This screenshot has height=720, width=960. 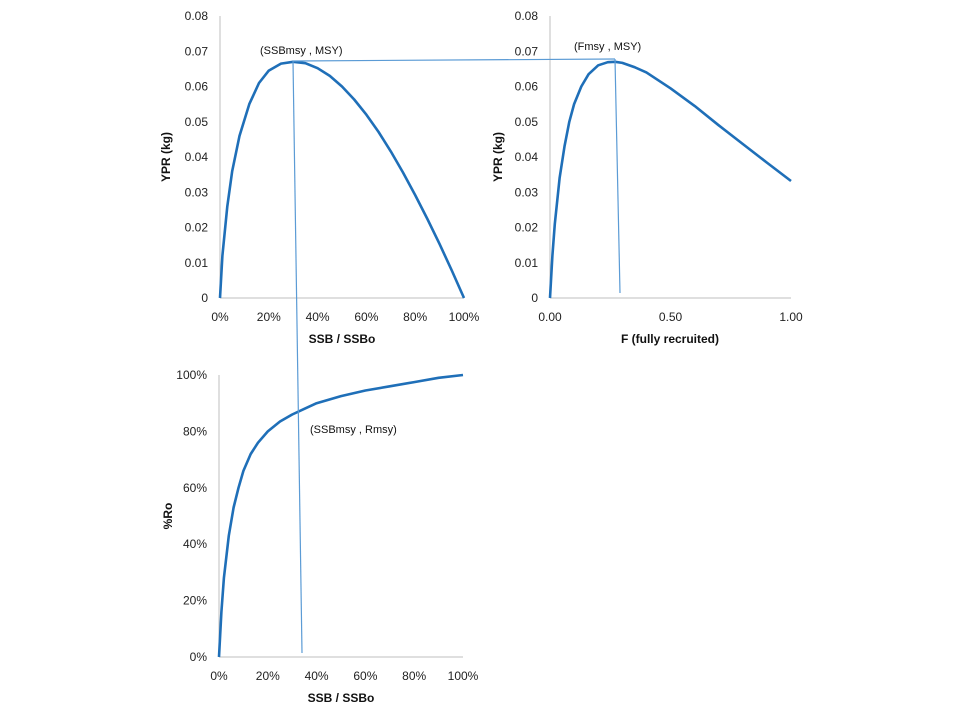 What do you see at coordinates (342, 179) in the screenshot?
I see `series-line-ypr-vs-ssb` at bounding box center [342, 179].